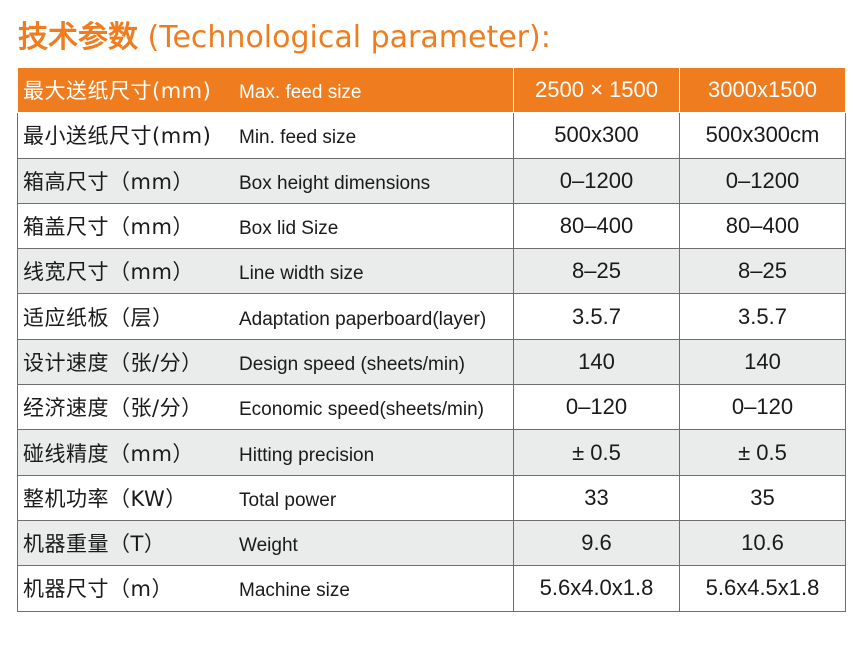 The image size is (860, 646). I want to click on row-label-cell: 适应纸板（层） Adaptation paperboard(layer), so click(265, 316).